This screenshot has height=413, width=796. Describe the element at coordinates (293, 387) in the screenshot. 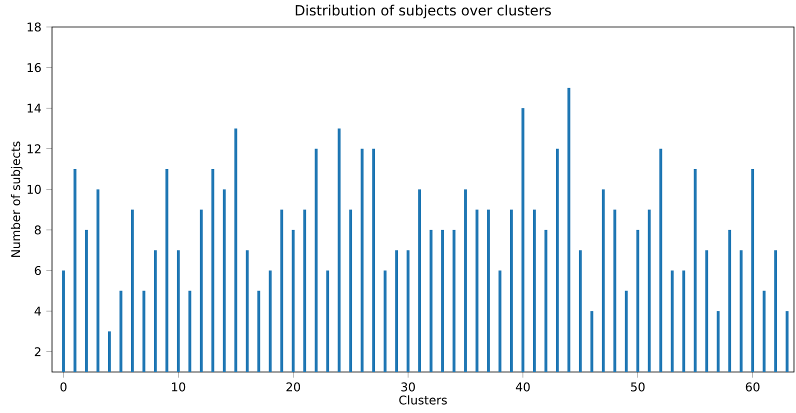

I see `x-tick-label: 20` at that location.